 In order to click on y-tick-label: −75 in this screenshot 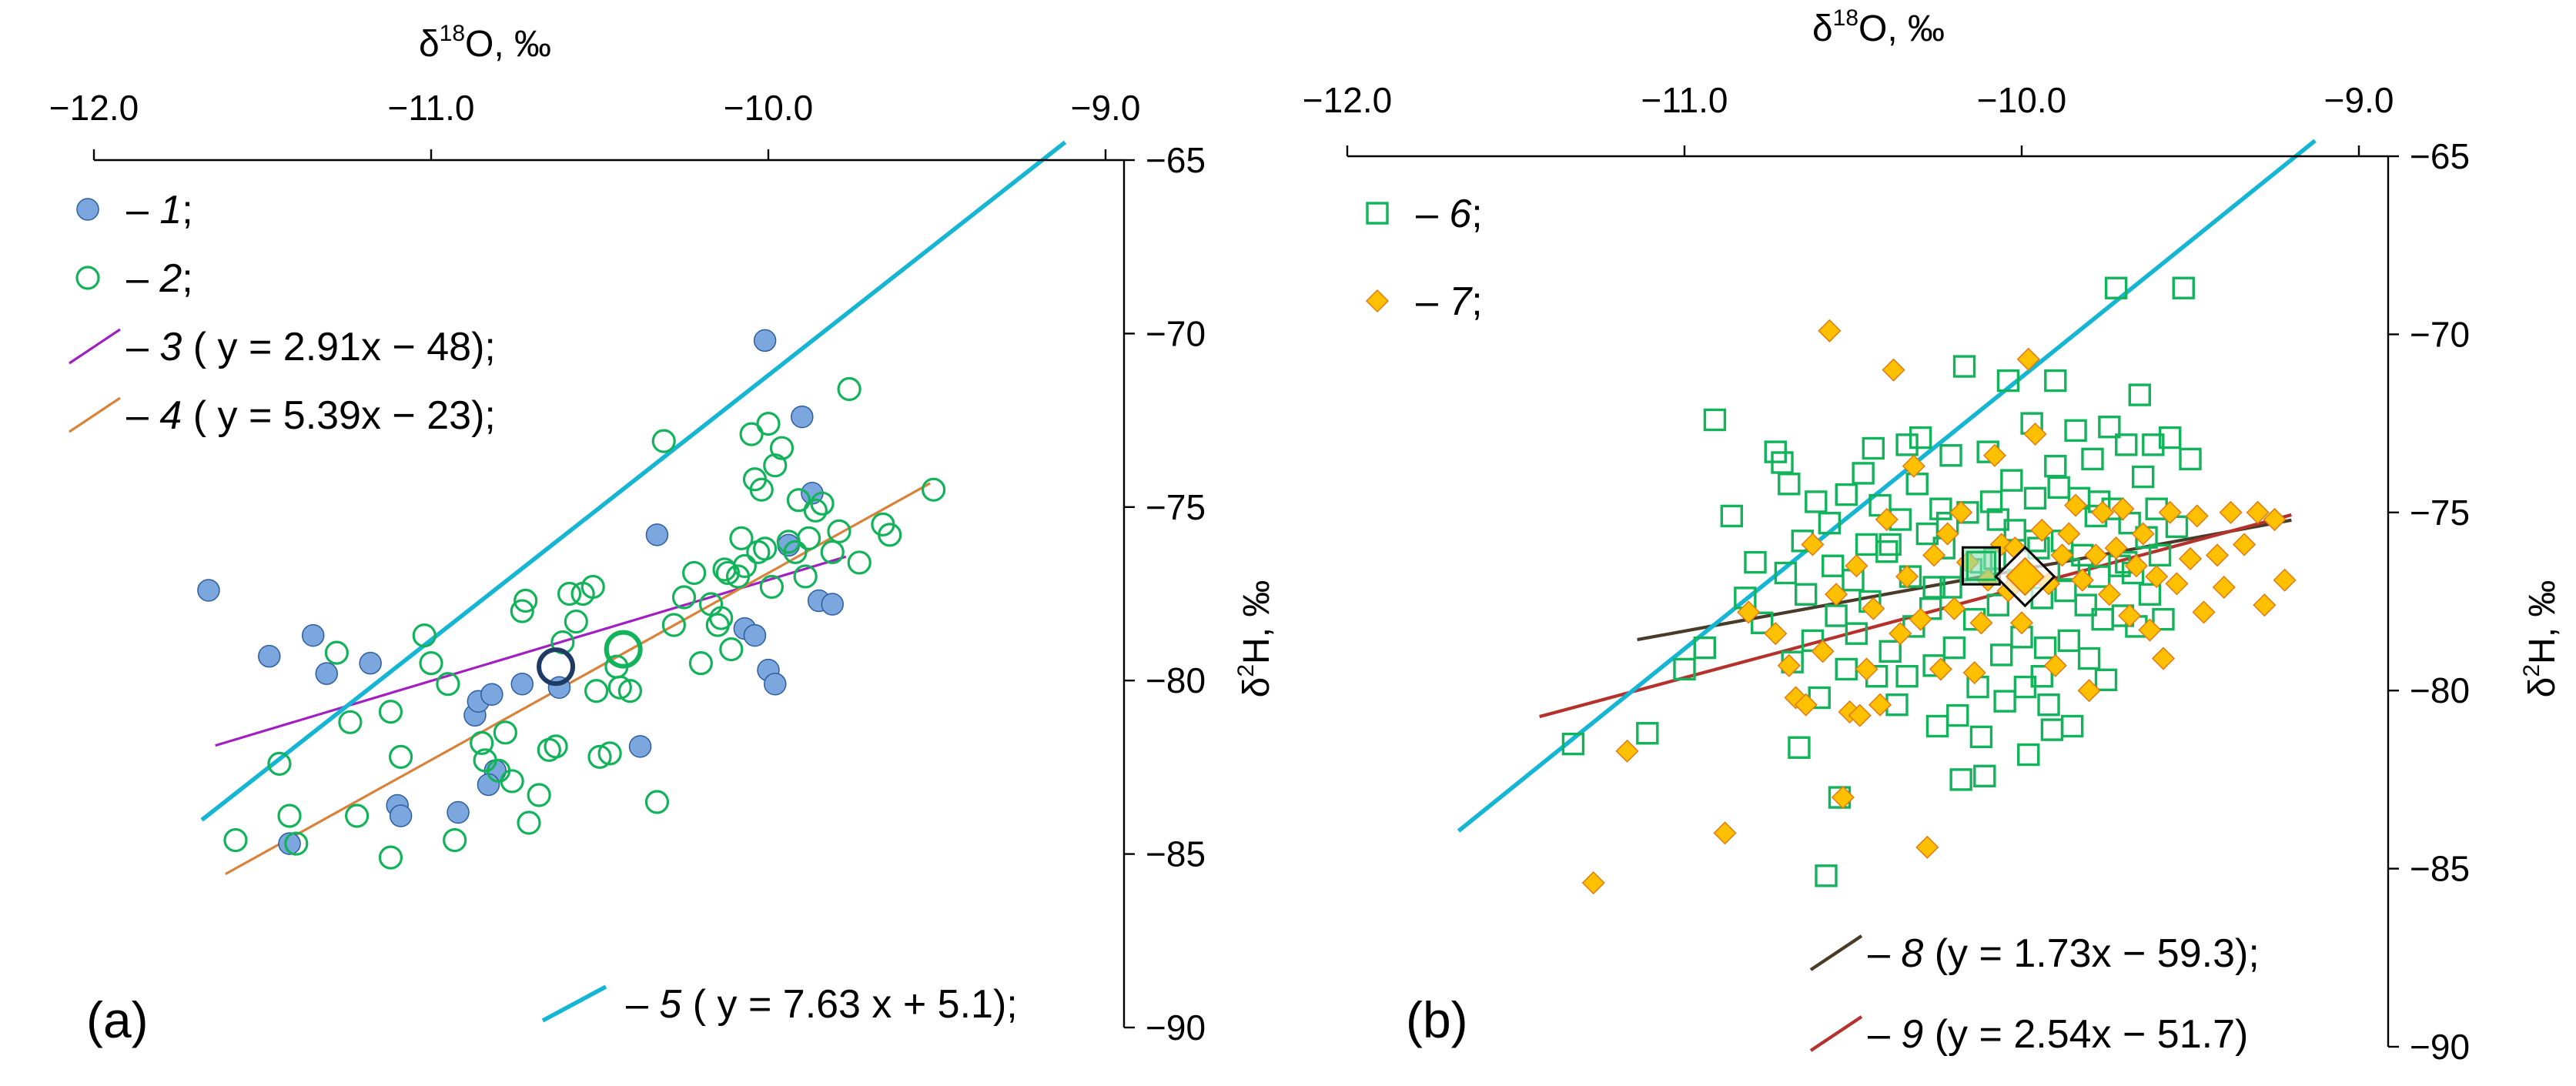, I will do `click(1176, 507)`.